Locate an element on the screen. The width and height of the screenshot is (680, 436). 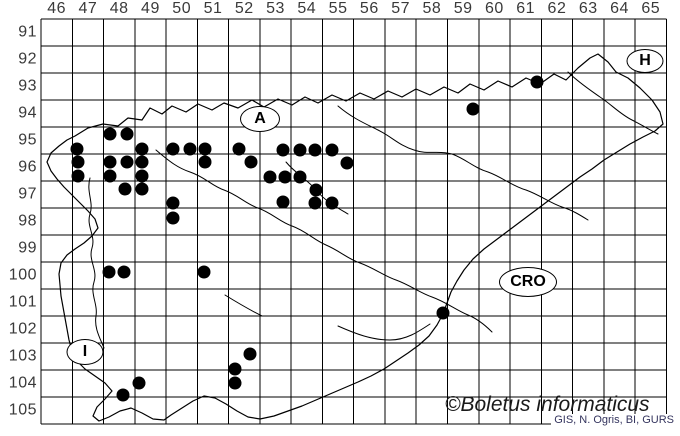
column-label-48: 48 is located at coordinates (119, 8).